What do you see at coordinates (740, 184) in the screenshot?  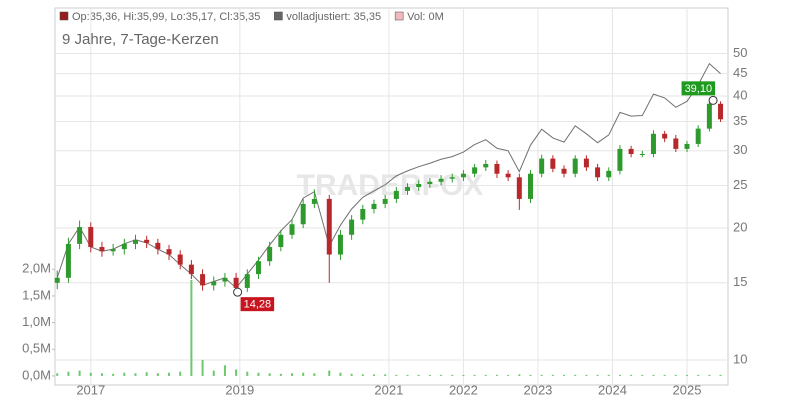 I see `y-tick-label: 25` at bounding box center [740, 184].